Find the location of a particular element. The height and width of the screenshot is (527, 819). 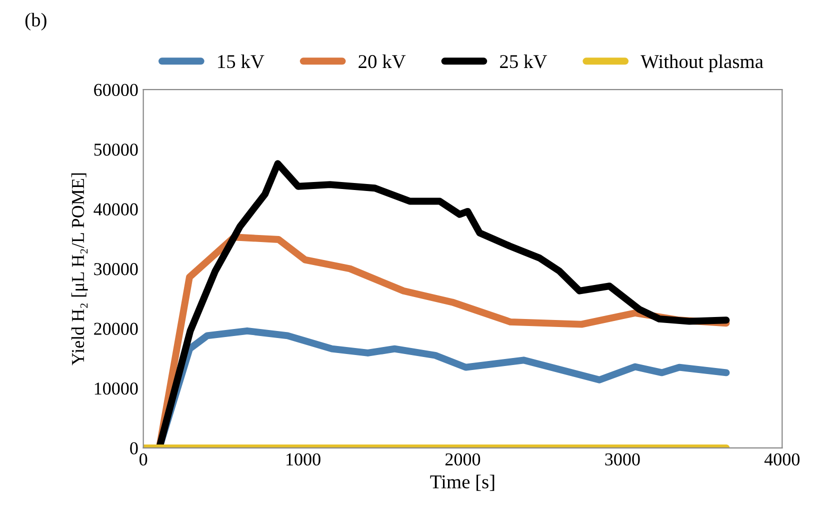

legend-label: Without plasma is located at coordinates (702, 63).